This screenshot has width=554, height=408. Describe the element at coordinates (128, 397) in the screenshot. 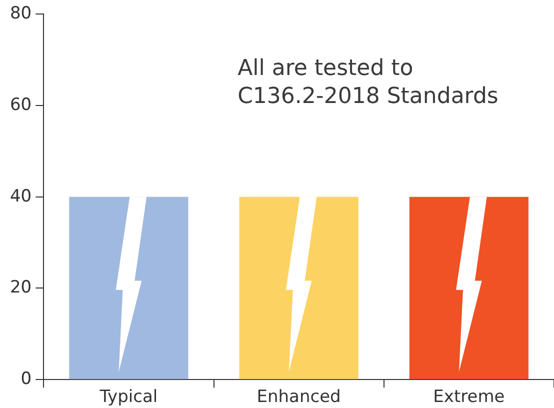

I see `x-tick-label: Typical` at that location.